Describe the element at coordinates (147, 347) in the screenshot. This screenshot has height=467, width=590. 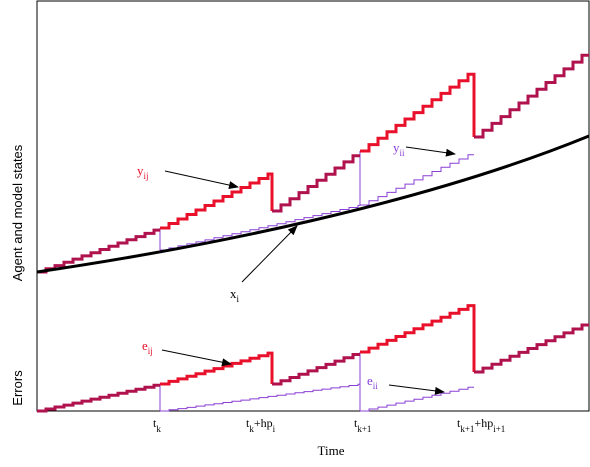
I see `label-e-ij: eij` at that location.